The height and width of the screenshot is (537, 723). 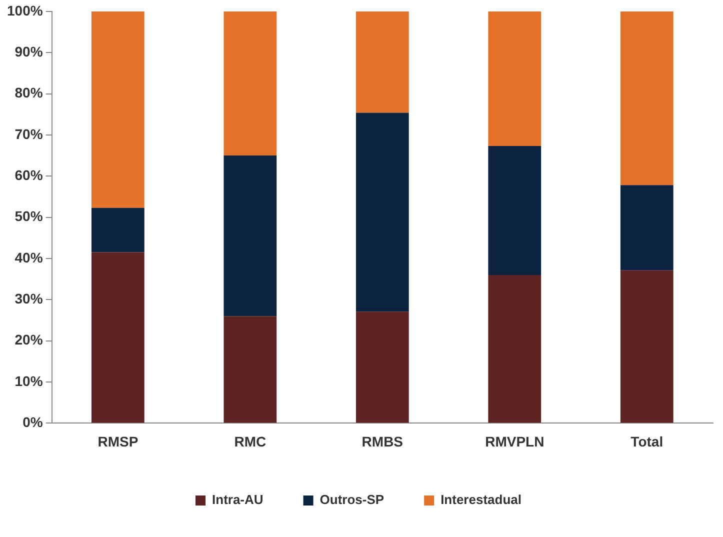 What do you see at coordinates (383, 441) in the screenshot?
I see `x-tick-label: RMBS` at bounding box center [383, 441].